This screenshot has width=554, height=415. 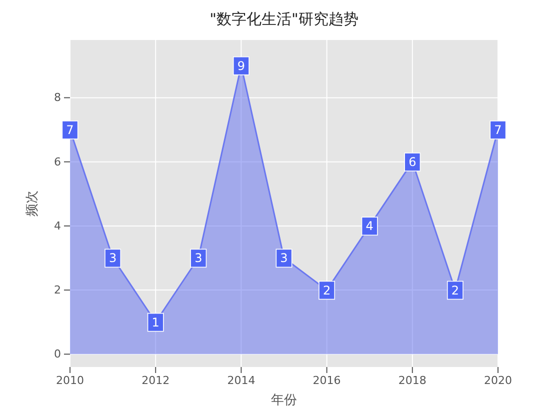 What do you see at coordinates (412, 162) in the screenshot?
I see `data-label: 6` at bounding box center [412, 162].